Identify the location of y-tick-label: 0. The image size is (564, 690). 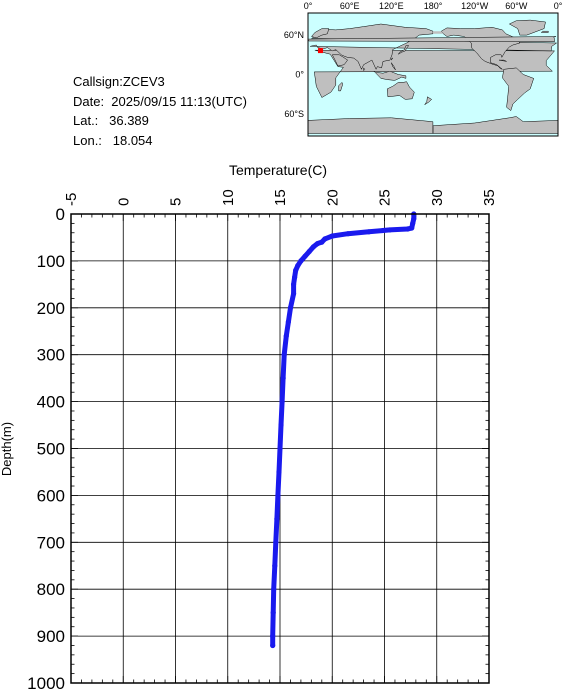
(60, 214).